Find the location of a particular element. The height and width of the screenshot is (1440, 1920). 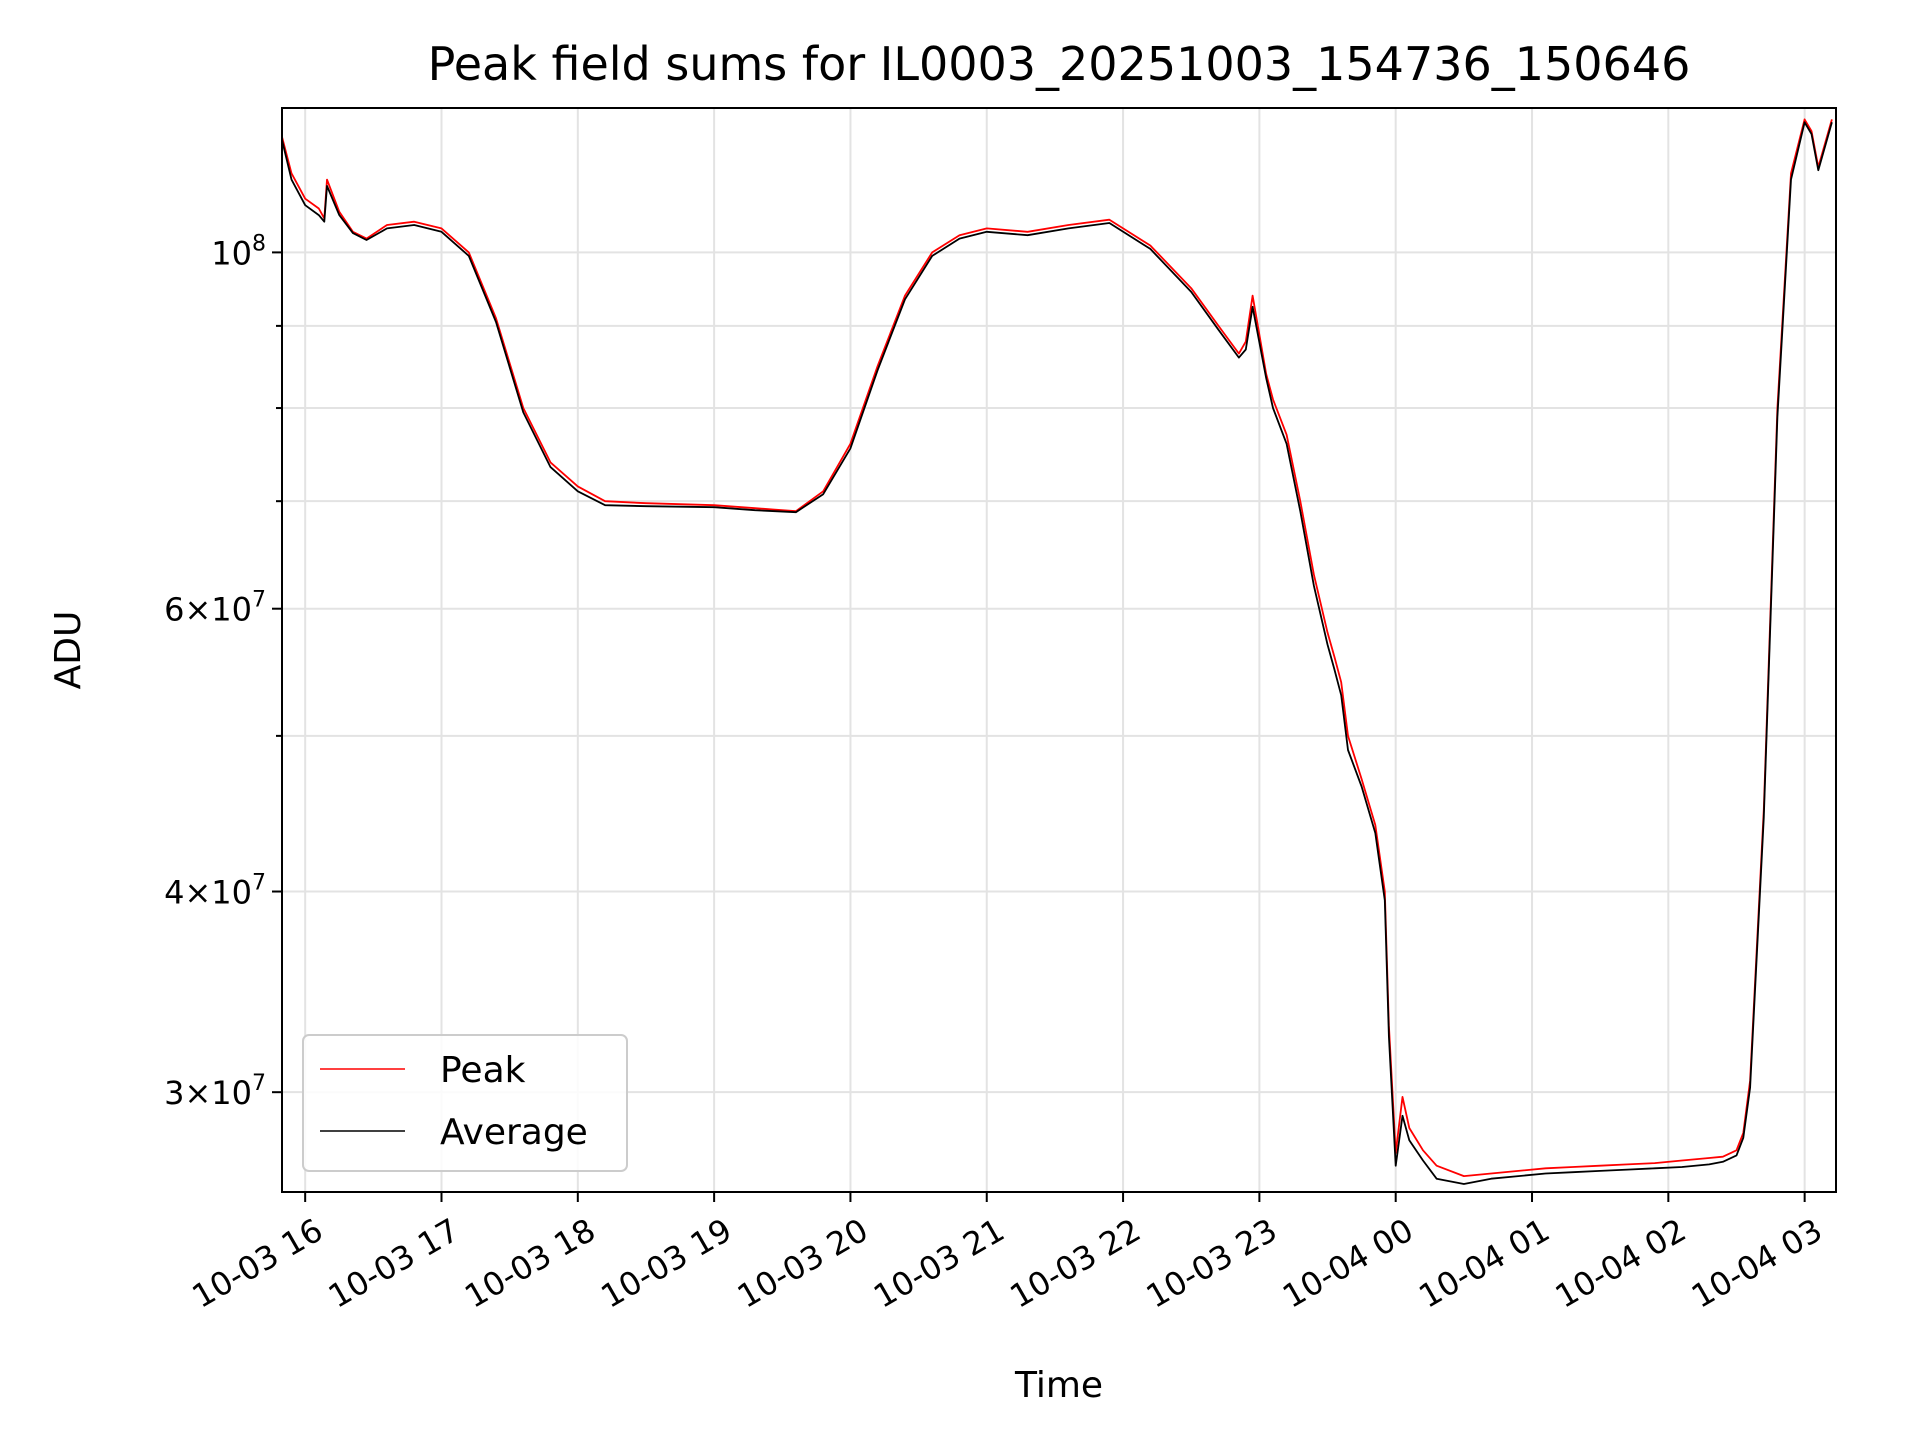

legend-label-peak: Peak is located at coordinates (483, 1070).